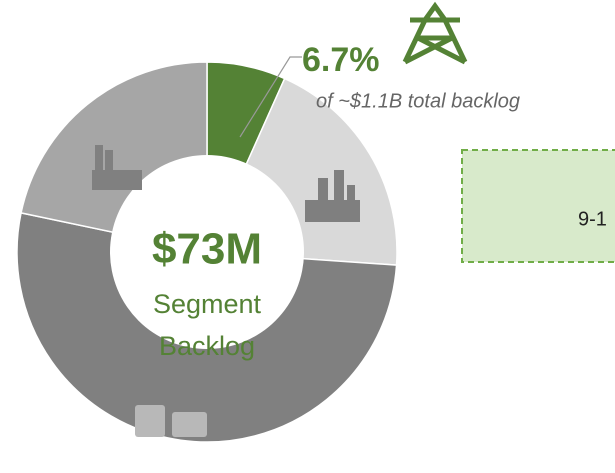 This screenshot has width=615, height=473. What do you see at coordinates (207, 304) in the screenshot?
I see `center-label: Segment` at bounding box center [207, 304].